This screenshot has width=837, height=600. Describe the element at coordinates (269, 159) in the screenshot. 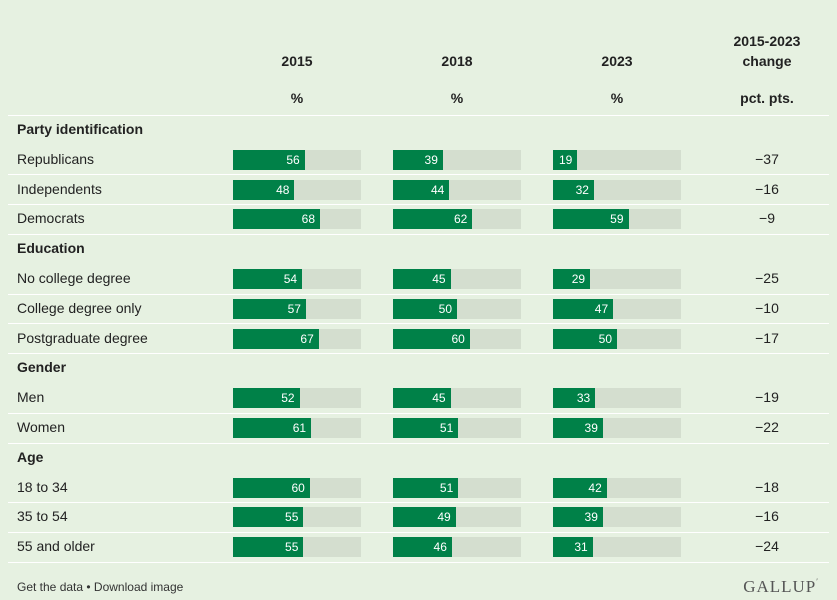

I see `bar: 56` at that location.